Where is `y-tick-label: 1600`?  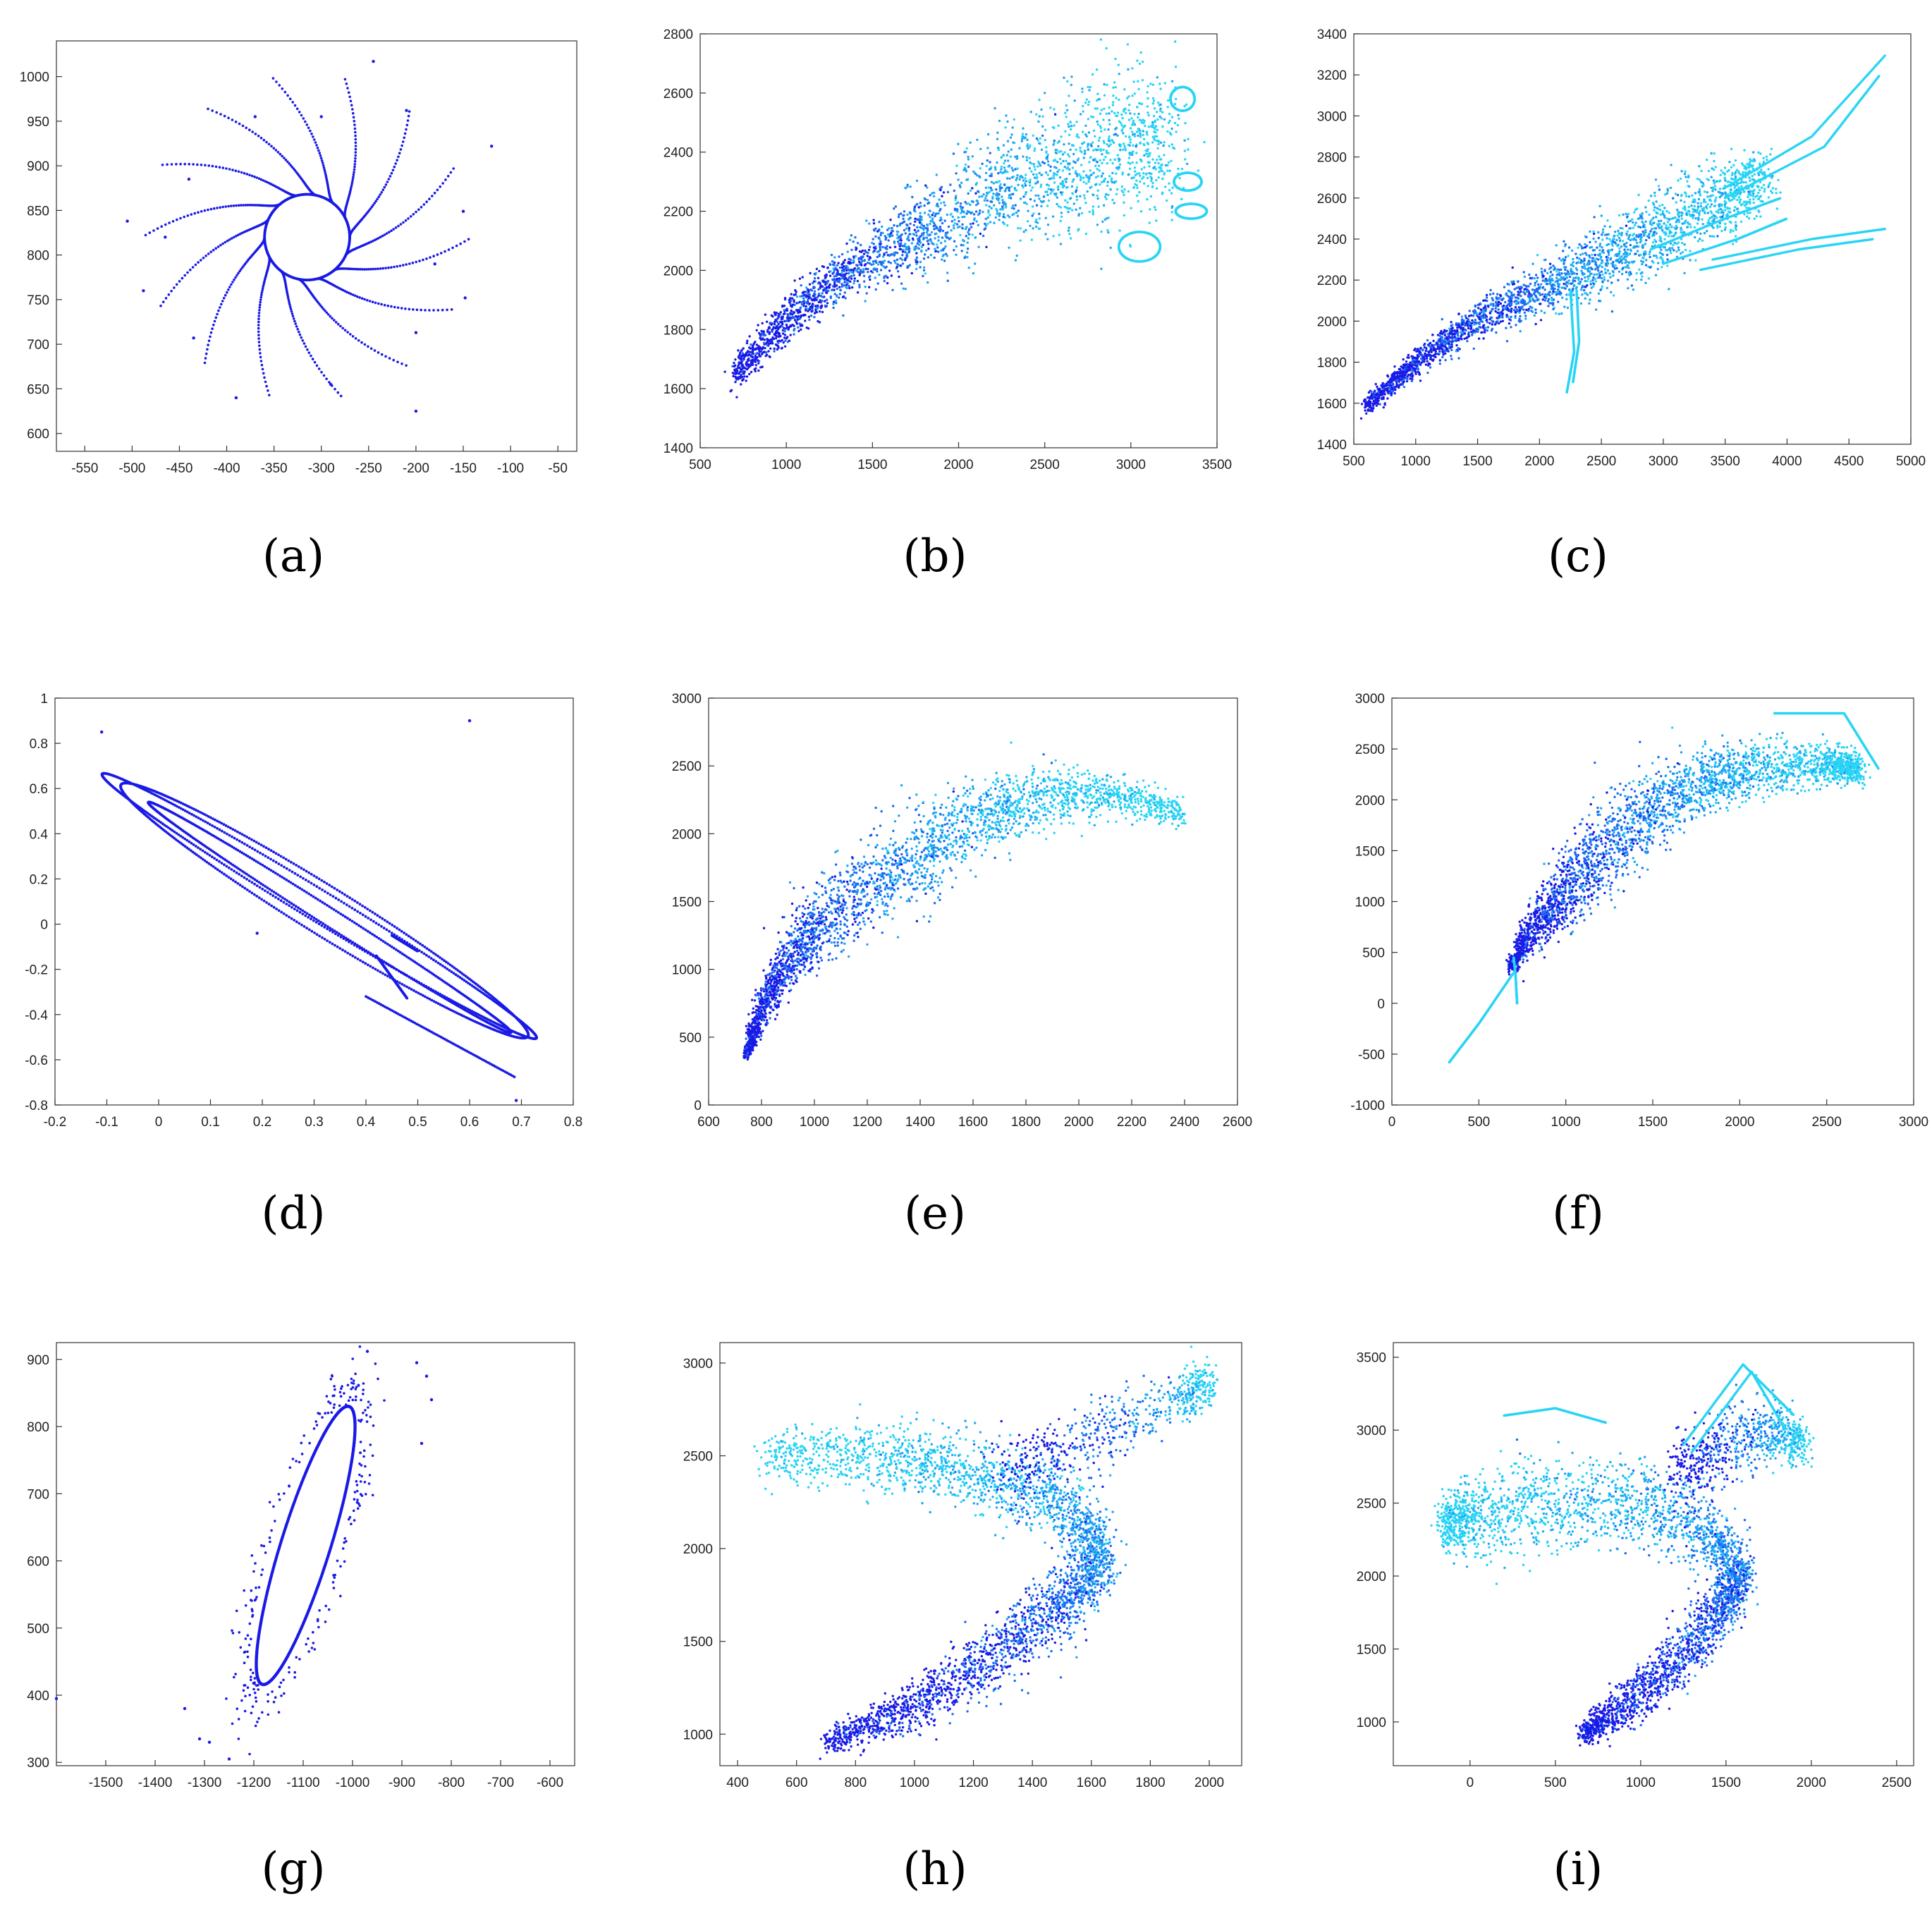 y-tick-label: 1600 is located at coordinates (1332, 404).